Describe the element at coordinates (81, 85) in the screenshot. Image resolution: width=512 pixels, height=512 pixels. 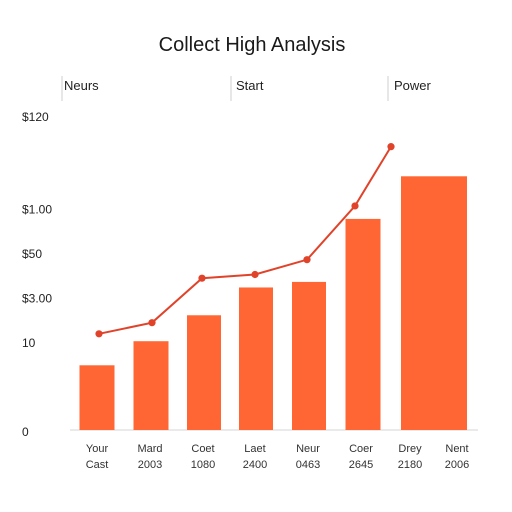
I see `column-header: Neurs` at that location.